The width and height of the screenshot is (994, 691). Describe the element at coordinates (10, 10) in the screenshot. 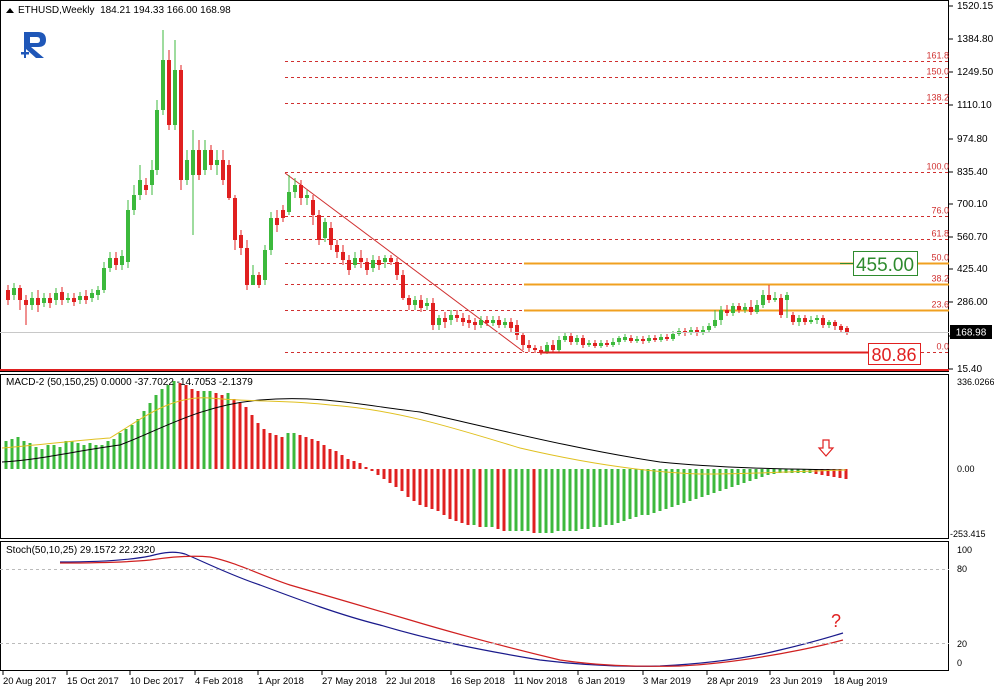

I see `collapse-triangle-icon` at that location.